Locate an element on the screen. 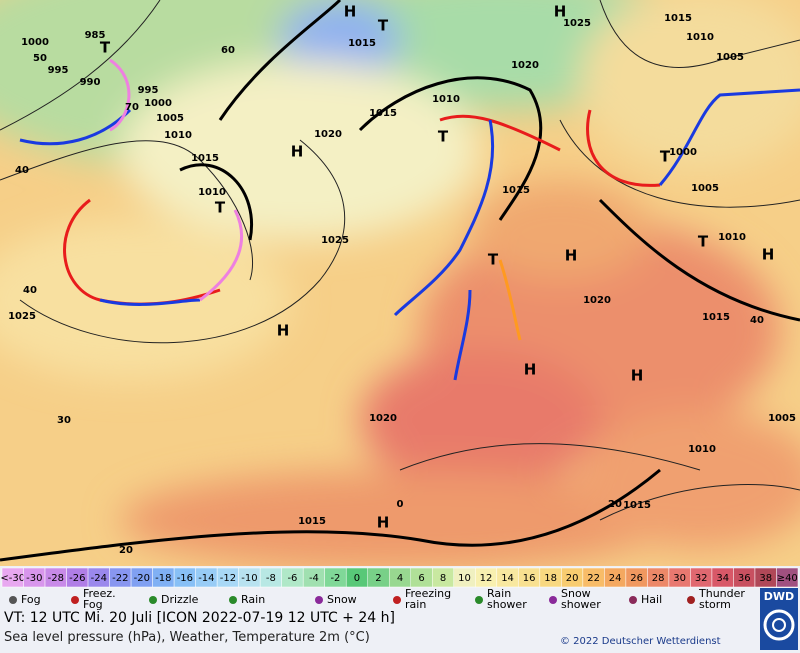  scale-label: 32 is located at coordinates (701, 578).